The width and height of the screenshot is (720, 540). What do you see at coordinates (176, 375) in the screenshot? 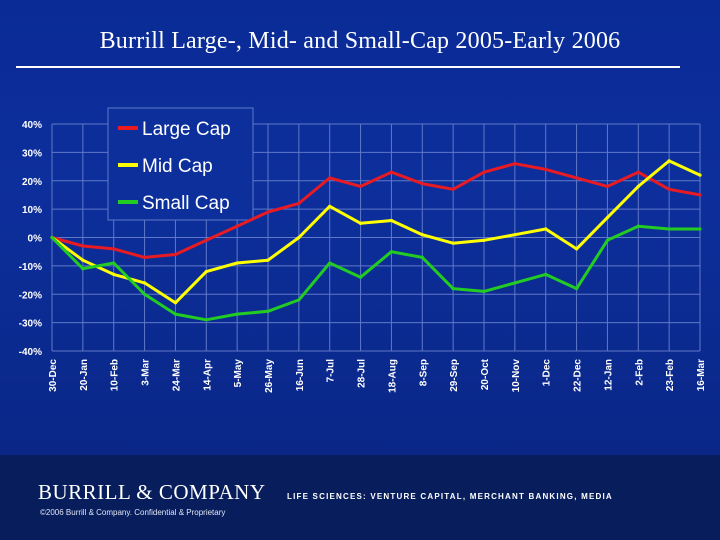
I see `x-tick-label: 24-Mar` at bounding box center [176, 375].